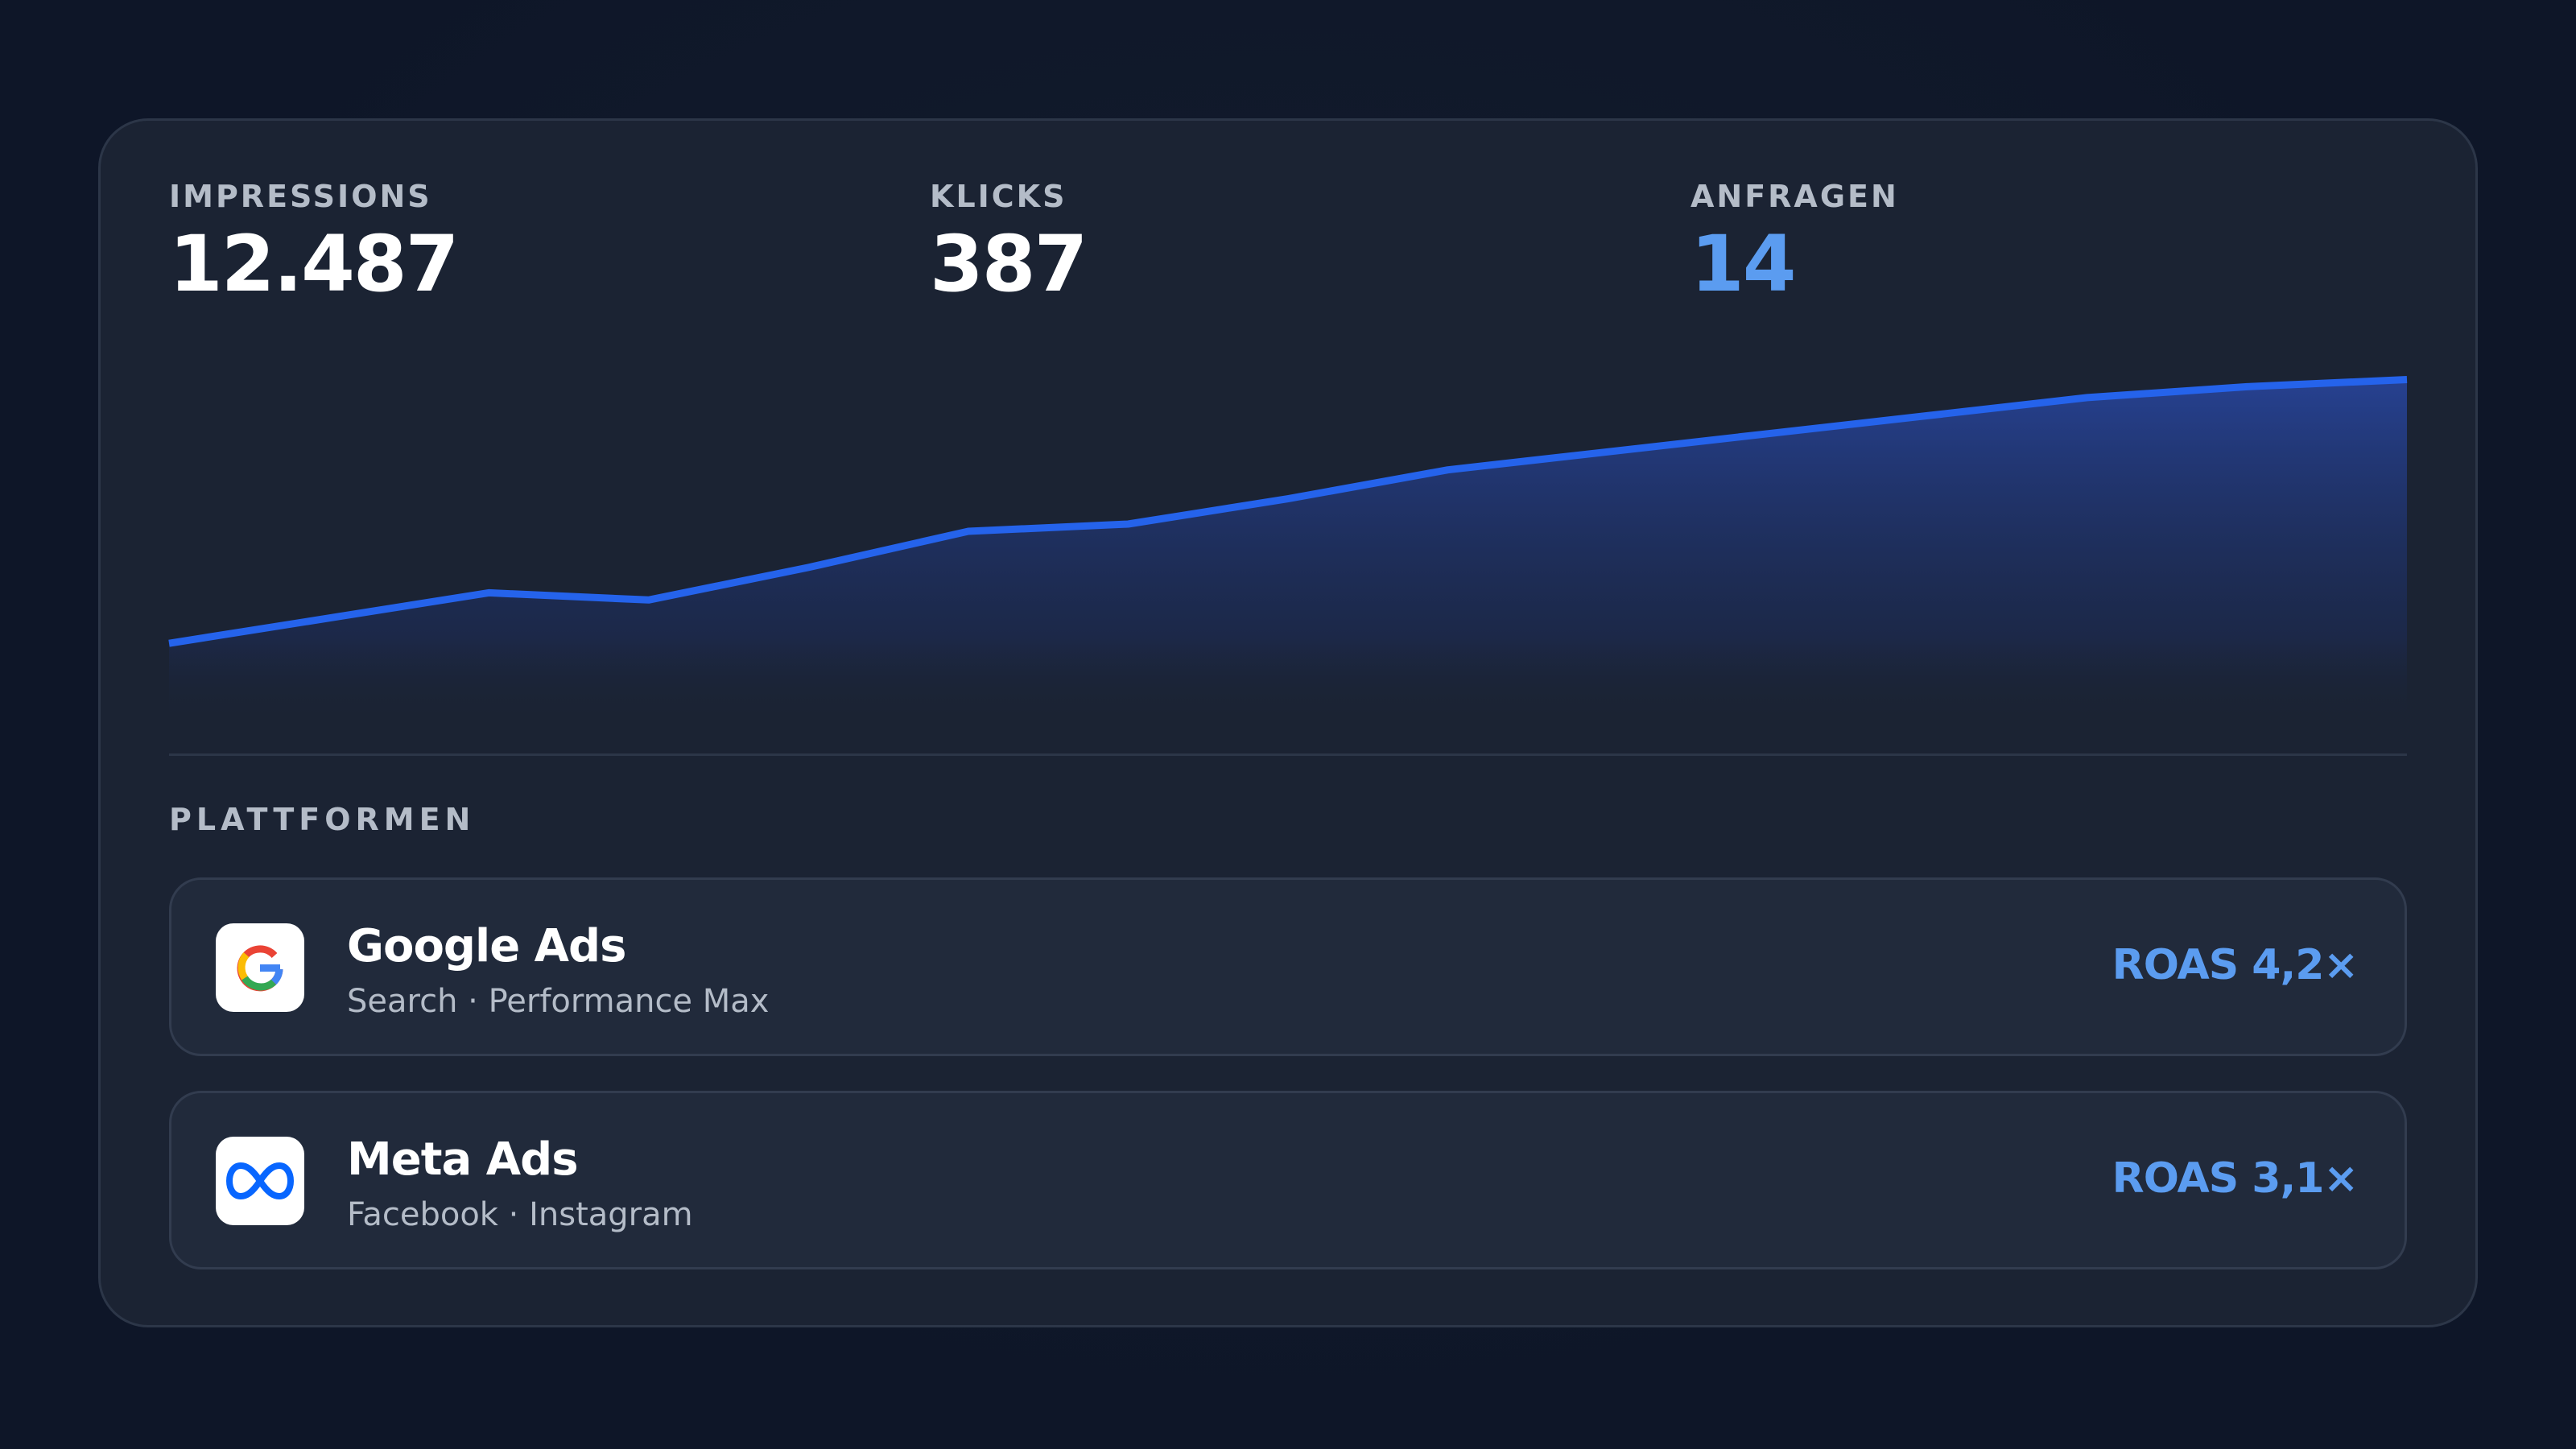 The width and height of the screenshot is (2576, 1449). I want to click on section-title: PLATTFORMEN, so click(322, 819).